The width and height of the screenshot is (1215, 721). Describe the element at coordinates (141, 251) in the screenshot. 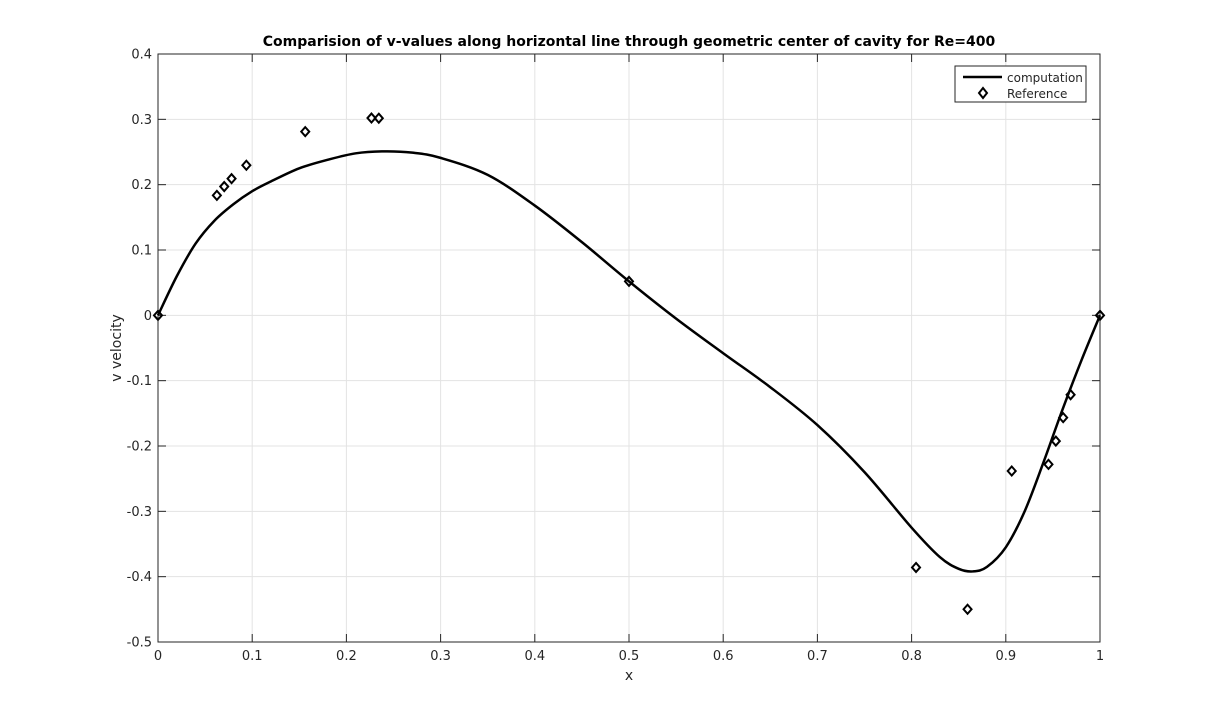

I see `y-tick-label: 0.1` at that location.